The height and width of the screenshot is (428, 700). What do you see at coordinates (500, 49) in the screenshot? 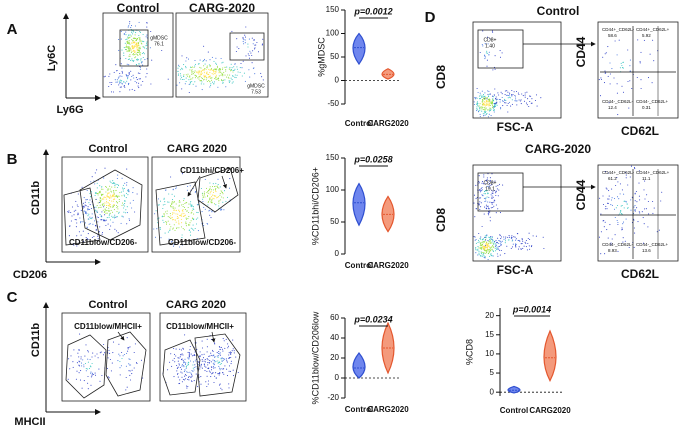
I see `gate` at bounding box center [500, 49].